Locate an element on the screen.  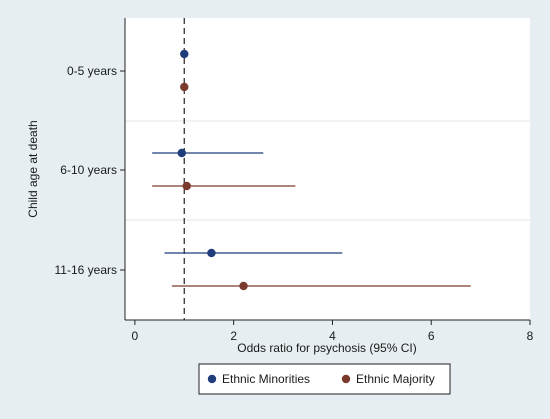
x-tick-label: 2 is located at coordinates (233, 336).